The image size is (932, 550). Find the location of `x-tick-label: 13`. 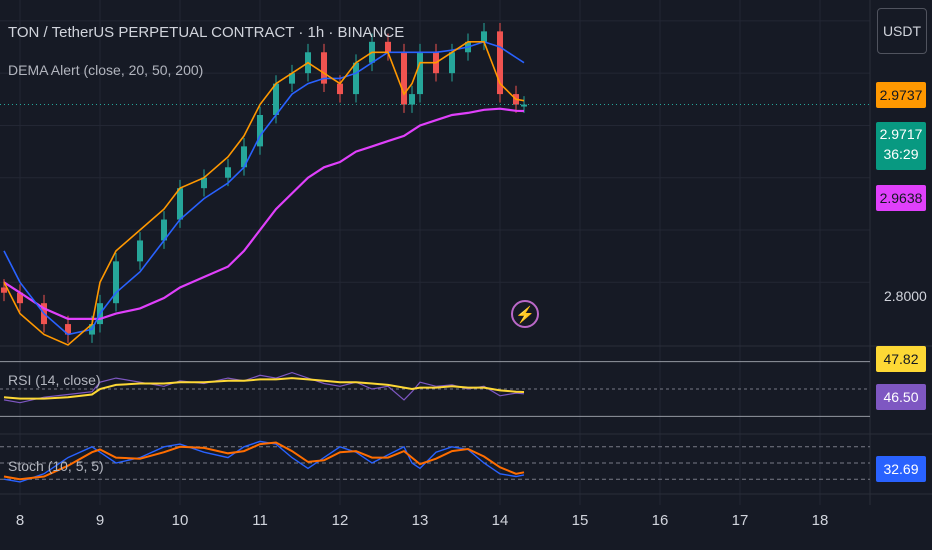

x-tick-label: 13 is located at coordinates (420, 520).